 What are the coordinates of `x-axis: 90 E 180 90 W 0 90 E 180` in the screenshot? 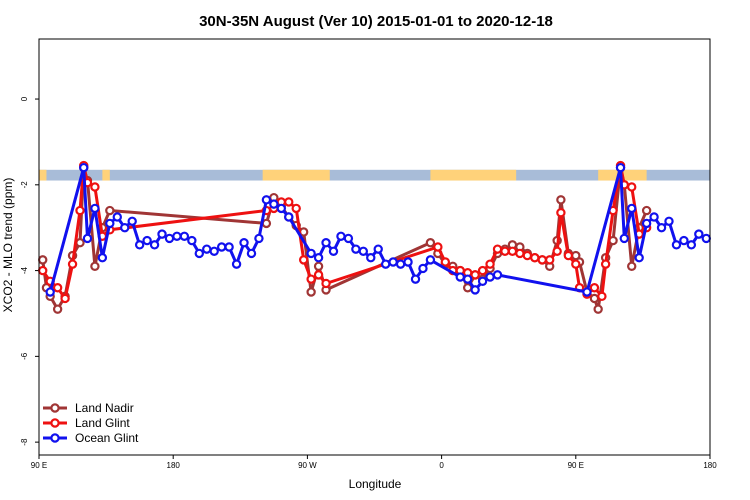 It's located at (374, 462).